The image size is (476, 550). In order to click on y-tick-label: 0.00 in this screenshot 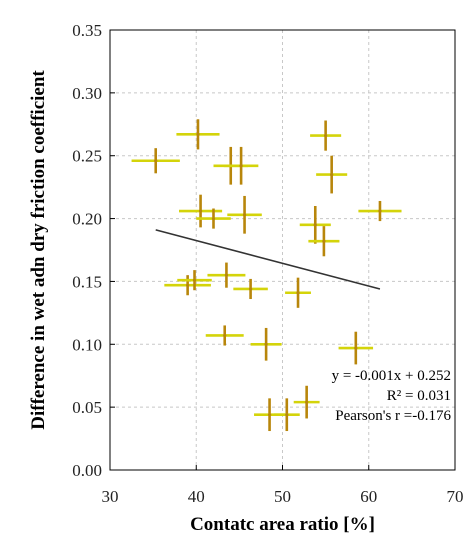, I will do `click(87, 470)`.